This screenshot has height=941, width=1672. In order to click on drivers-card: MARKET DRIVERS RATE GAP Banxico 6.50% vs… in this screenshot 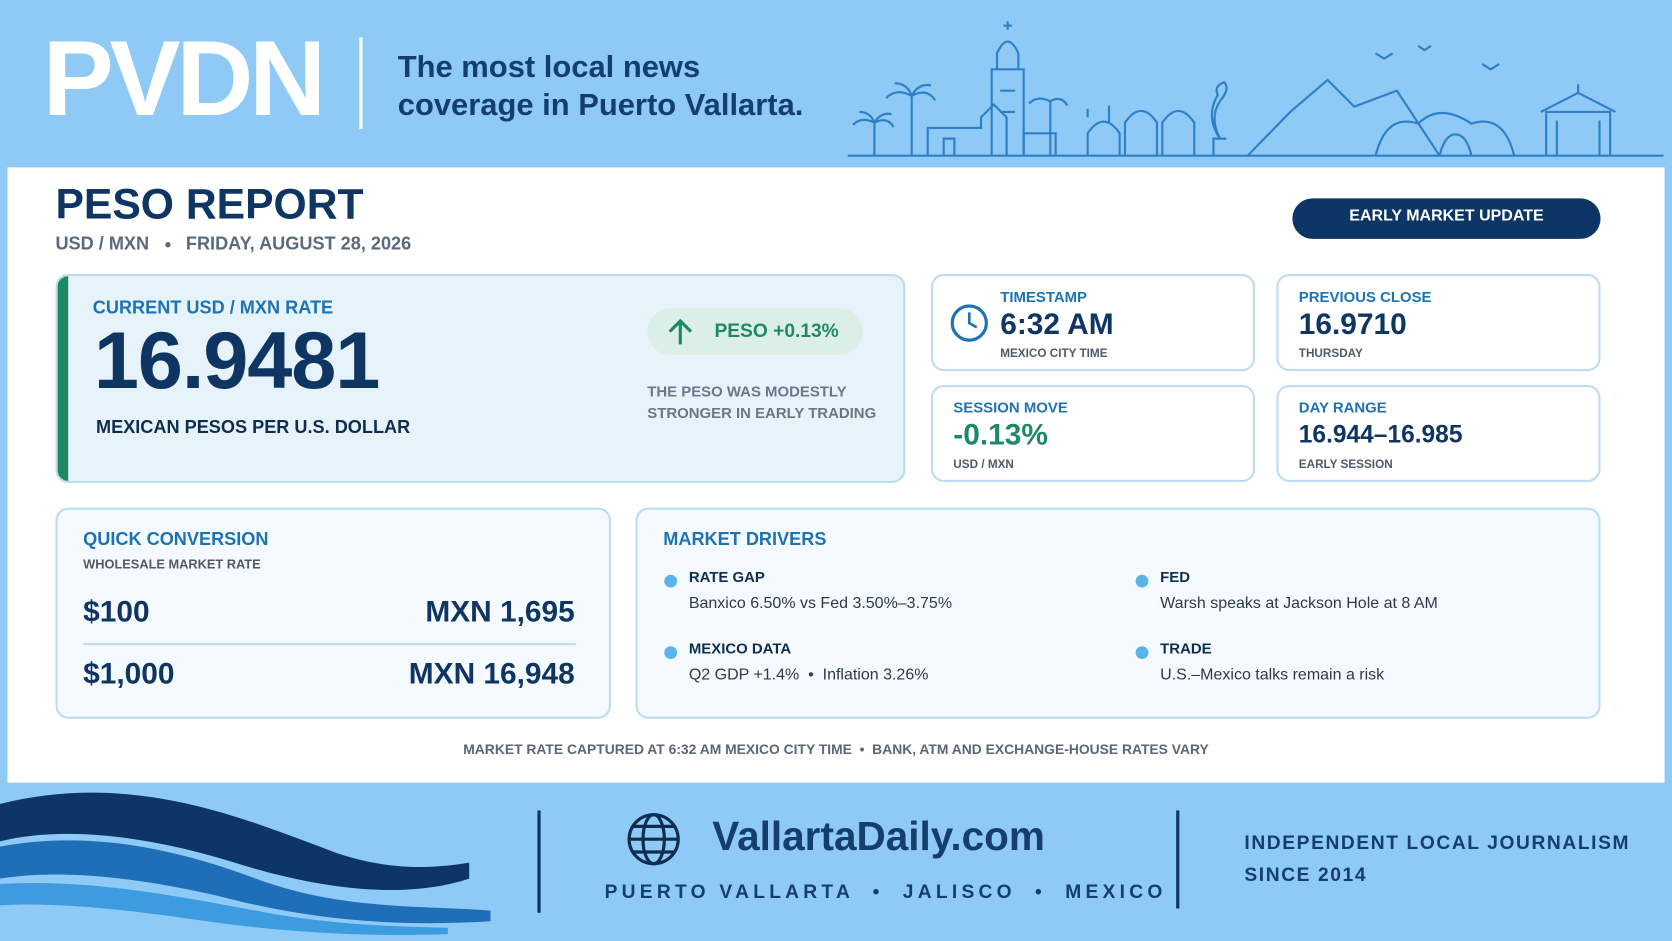, I will do `click(1118, 613)`.